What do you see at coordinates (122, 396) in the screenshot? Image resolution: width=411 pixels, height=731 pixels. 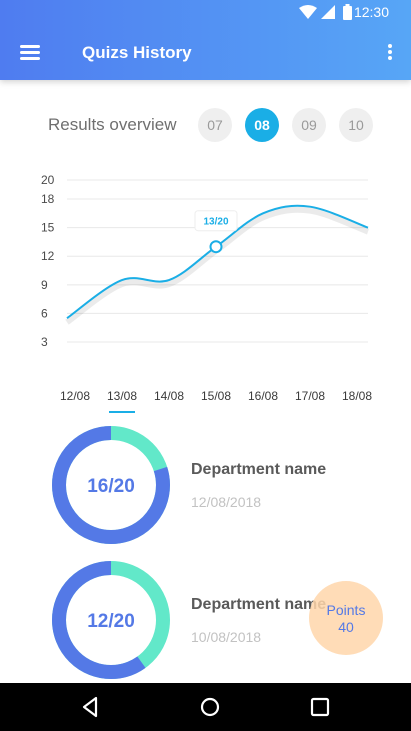 I see `x-tick-label: 13/08` at bounding box center [122, 396].